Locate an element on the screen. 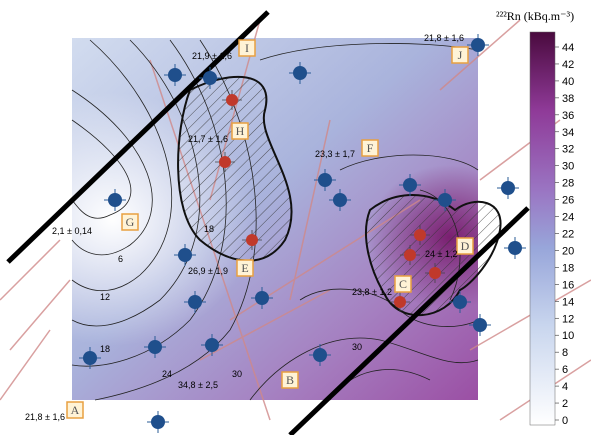 The width and height of the screenshot is (591, 435). colorbar-tick-label: 44 is located at coordinates (568, 48).